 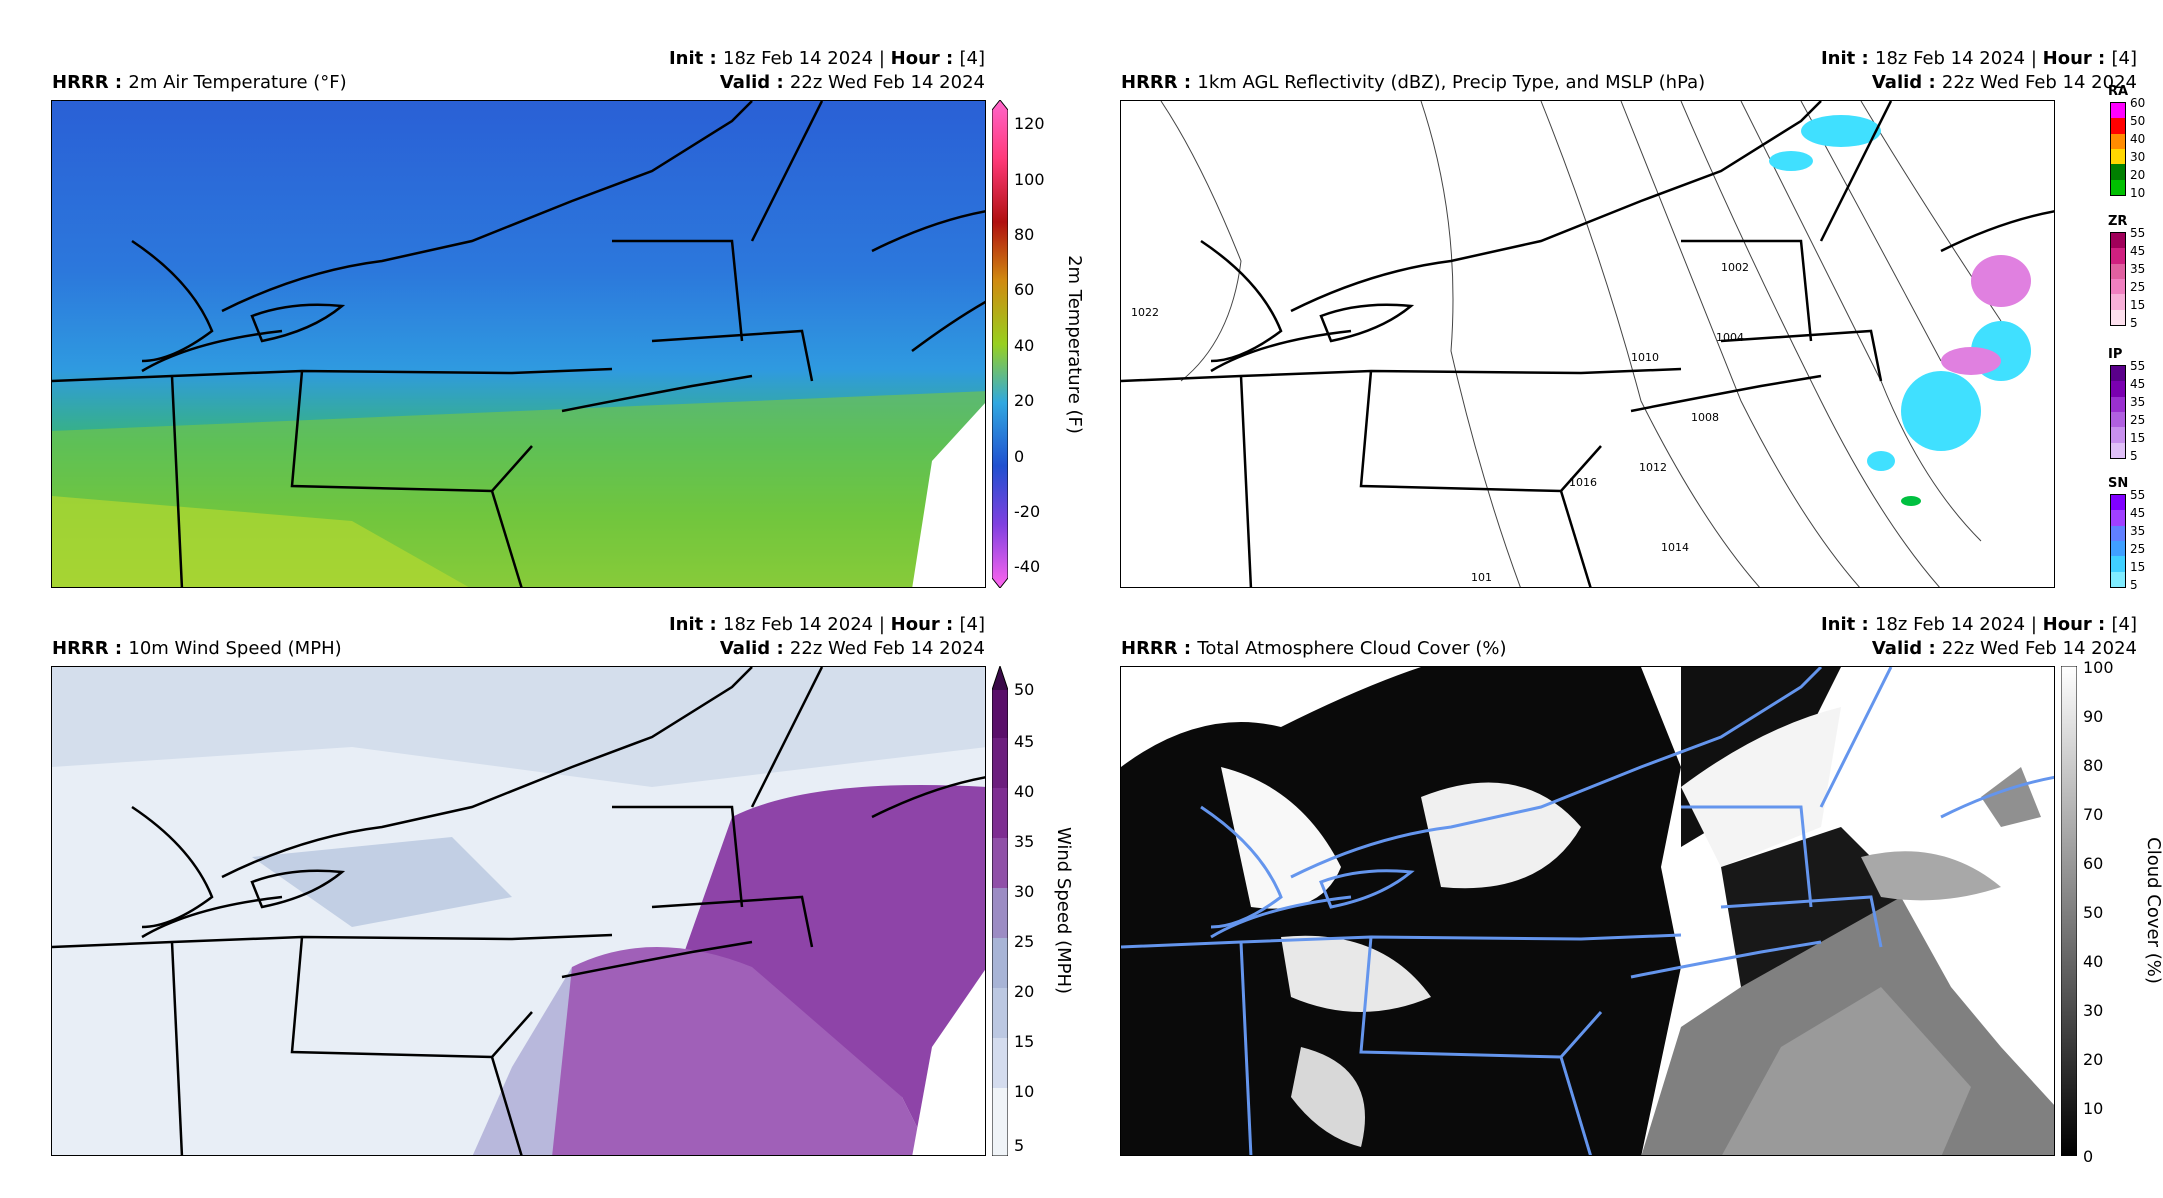 What do you see at coordinates (2138, 157) in the screenshot?
I see `precip-type-tick: 30` at bounding box center [2138, 157].